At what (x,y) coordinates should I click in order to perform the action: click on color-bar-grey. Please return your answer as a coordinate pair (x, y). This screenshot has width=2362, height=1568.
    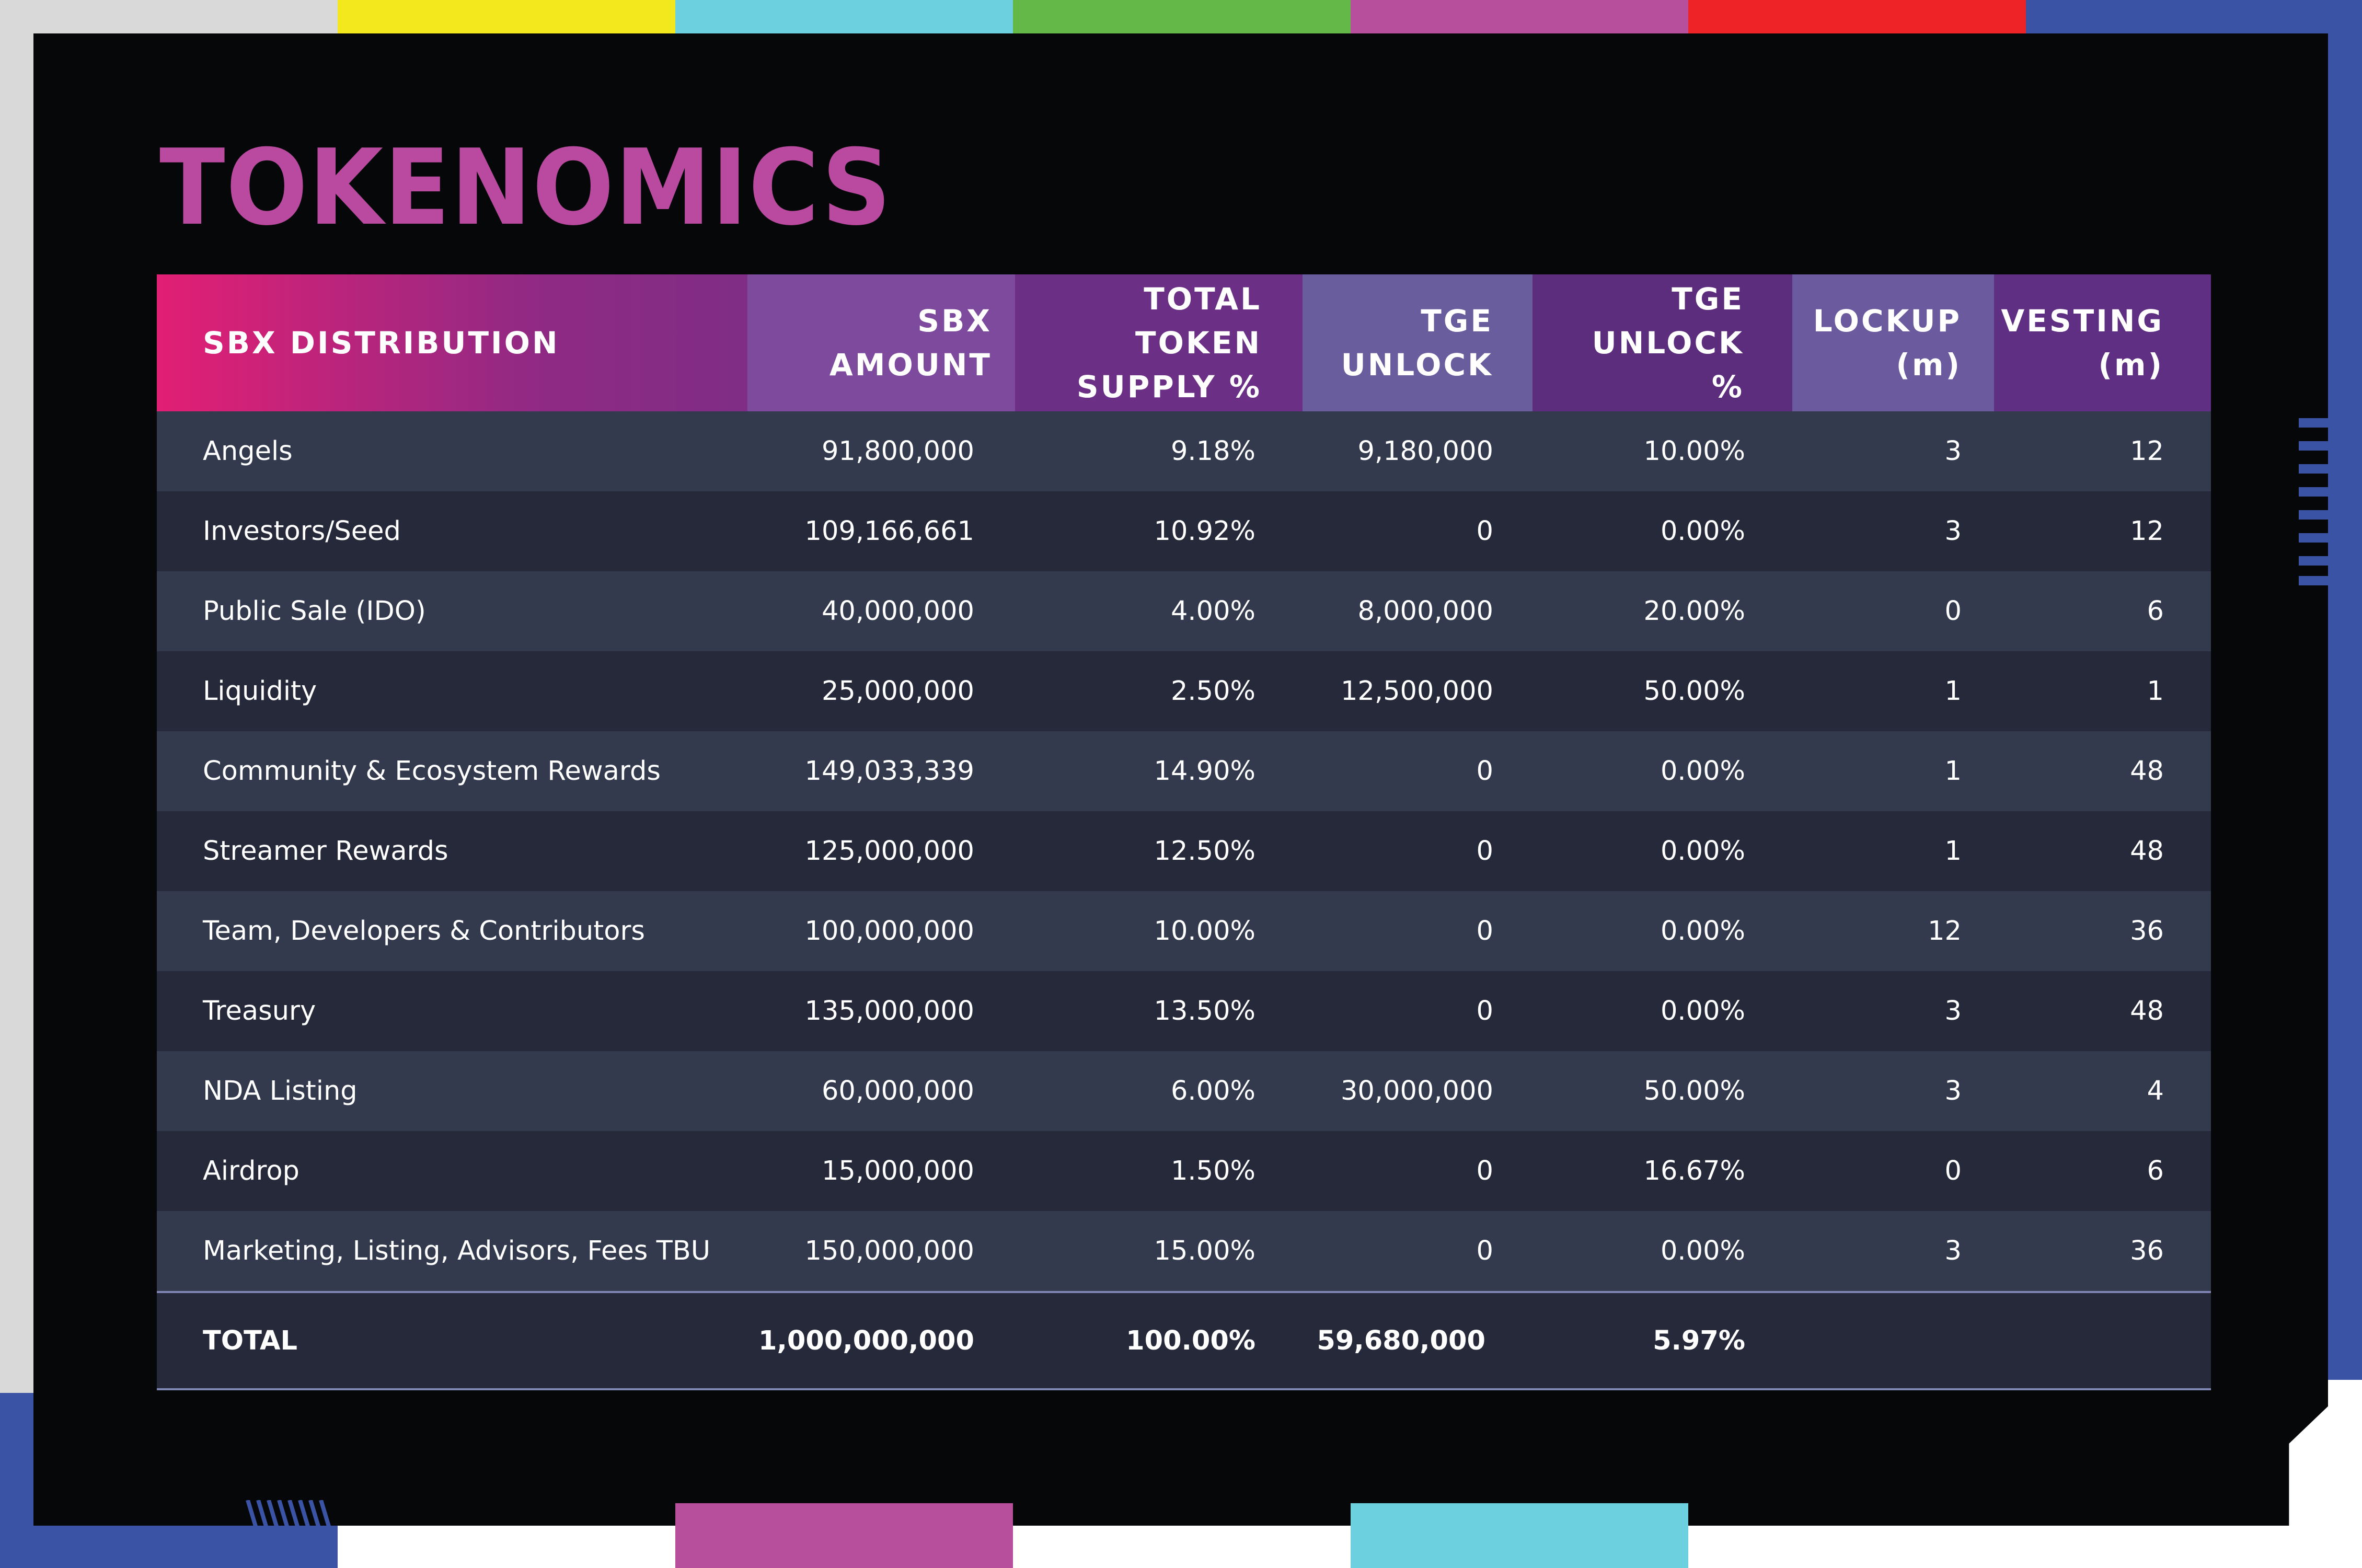
    Looking at the image, I should click on (169, 17).